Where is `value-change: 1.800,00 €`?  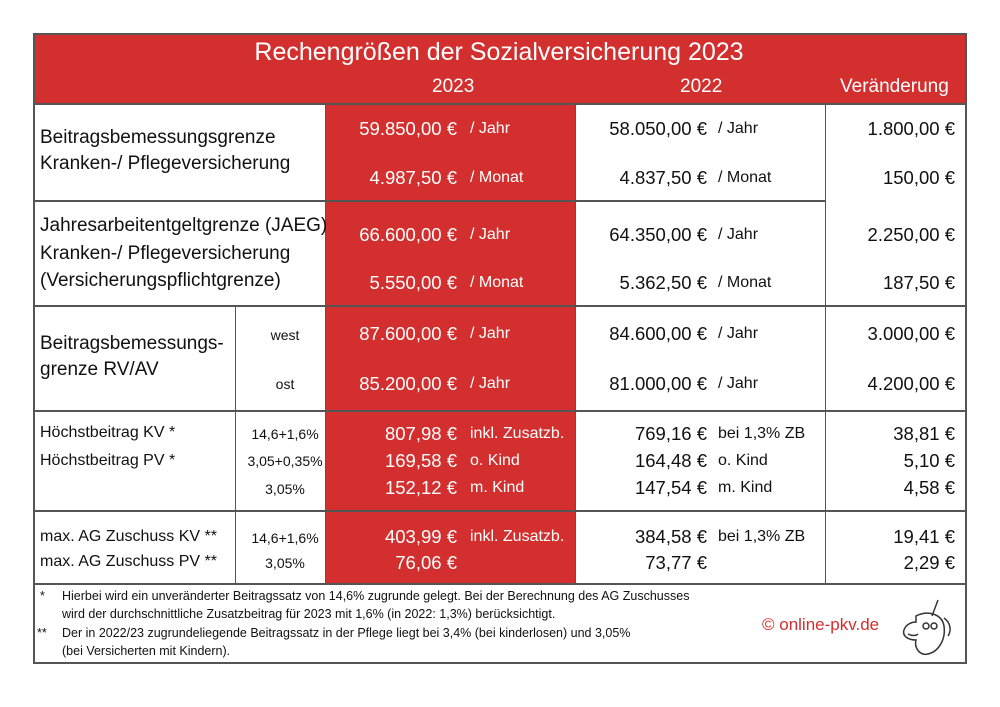
value-change: 1.800,00 € is located at coordinates (911, 128).